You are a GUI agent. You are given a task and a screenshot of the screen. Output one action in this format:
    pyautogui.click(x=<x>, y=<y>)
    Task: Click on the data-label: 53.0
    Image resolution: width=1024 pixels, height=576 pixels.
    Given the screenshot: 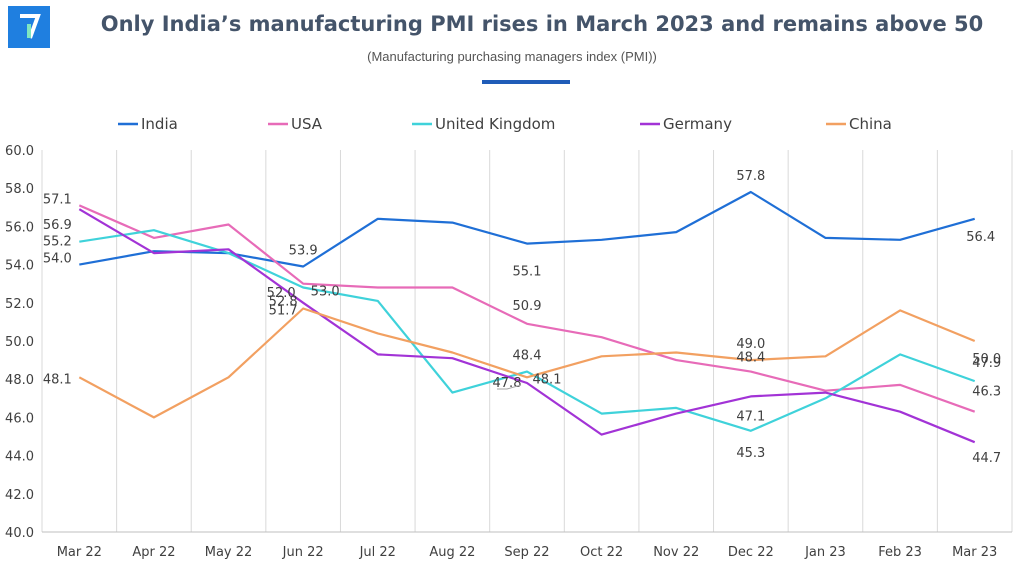 What is the action you would take?
    pyautogui.click(x=325, y=292)
    